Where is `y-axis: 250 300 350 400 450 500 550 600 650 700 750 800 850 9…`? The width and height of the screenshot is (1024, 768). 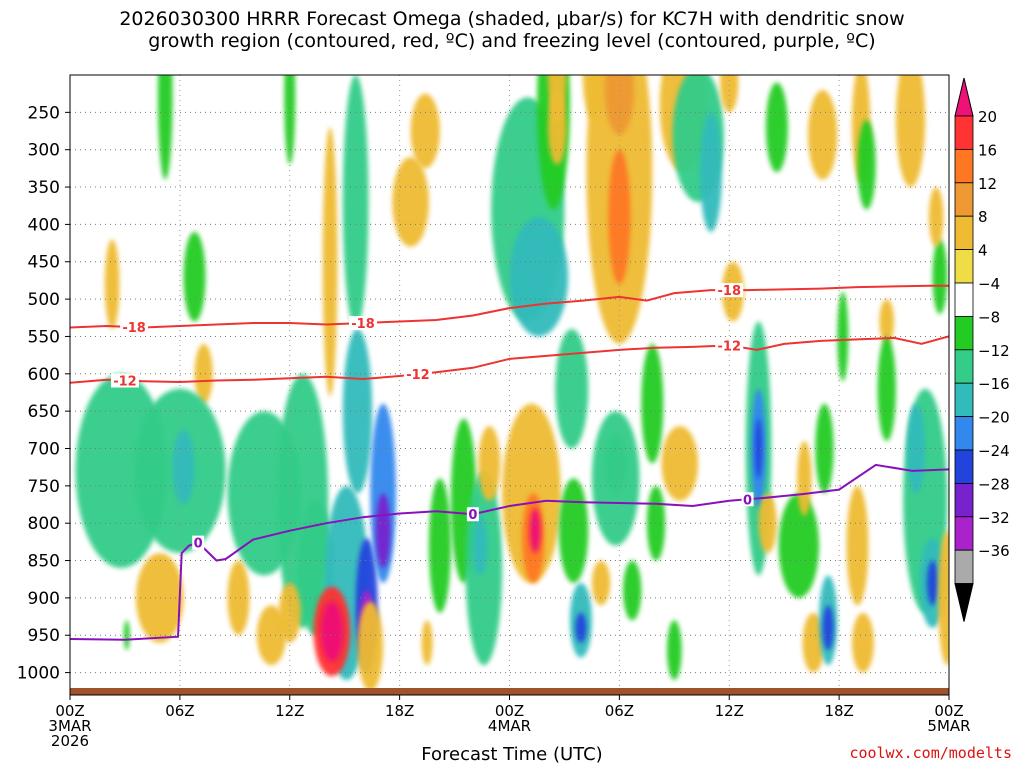
y-axis: 250 300 350 400 450 500 550 600 650 700 750 800 850 9… is located at coordinates (43, 393).